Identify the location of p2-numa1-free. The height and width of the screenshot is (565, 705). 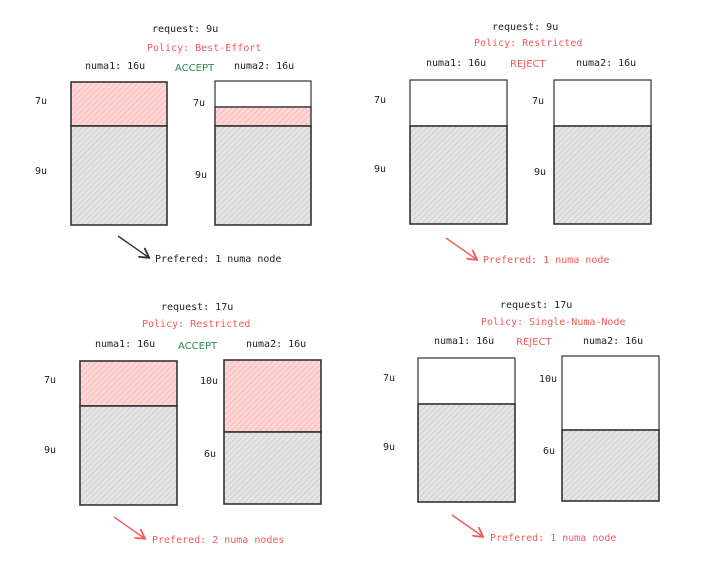
(458, 175).